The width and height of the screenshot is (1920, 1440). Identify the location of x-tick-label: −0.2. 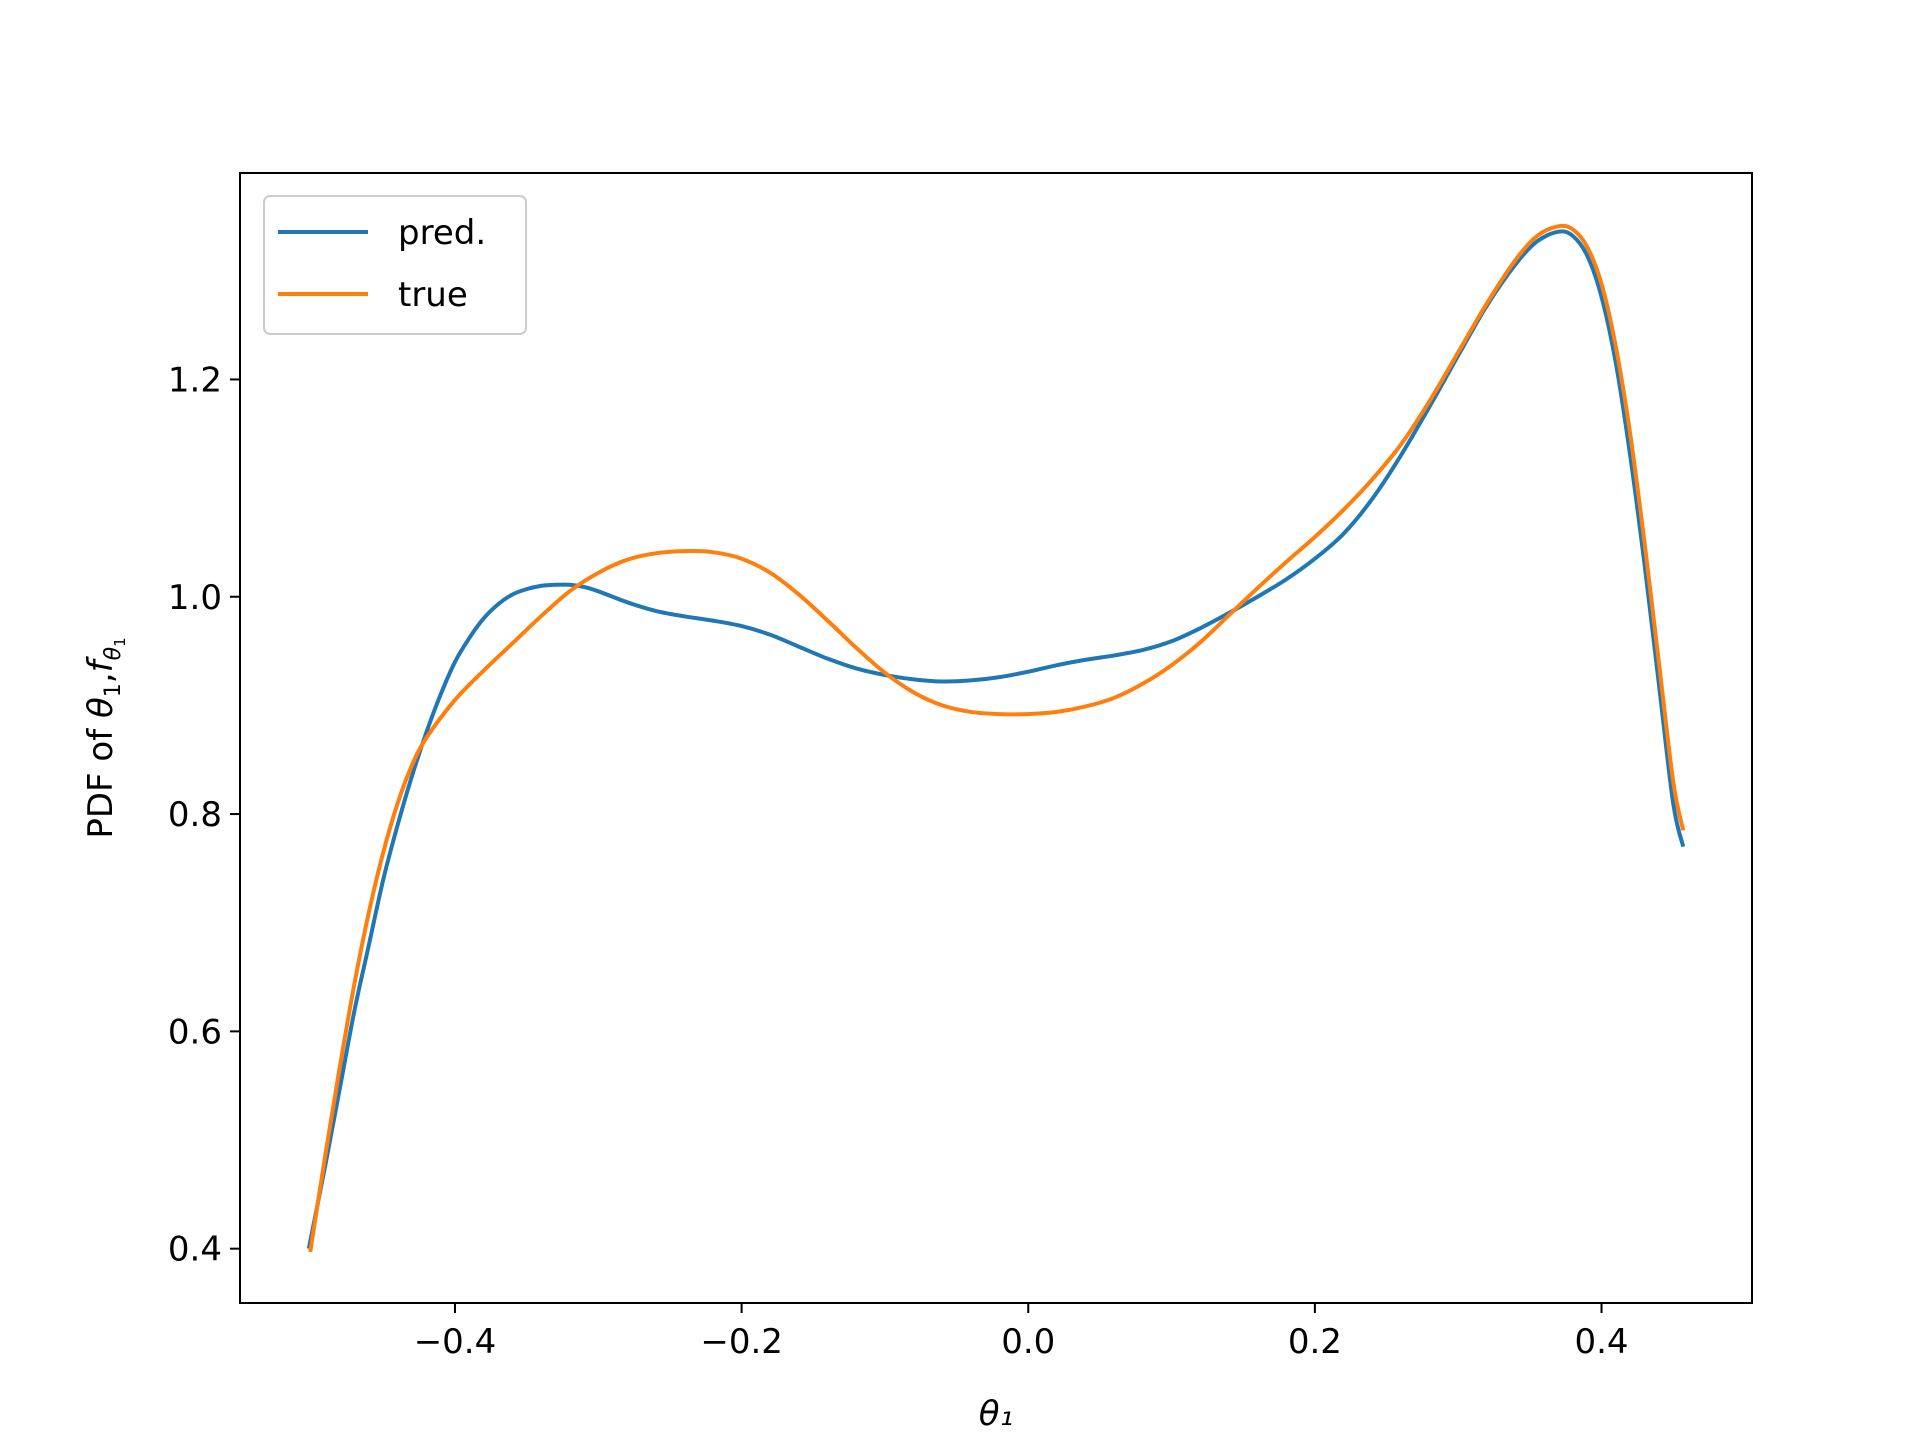
(741, 1342).